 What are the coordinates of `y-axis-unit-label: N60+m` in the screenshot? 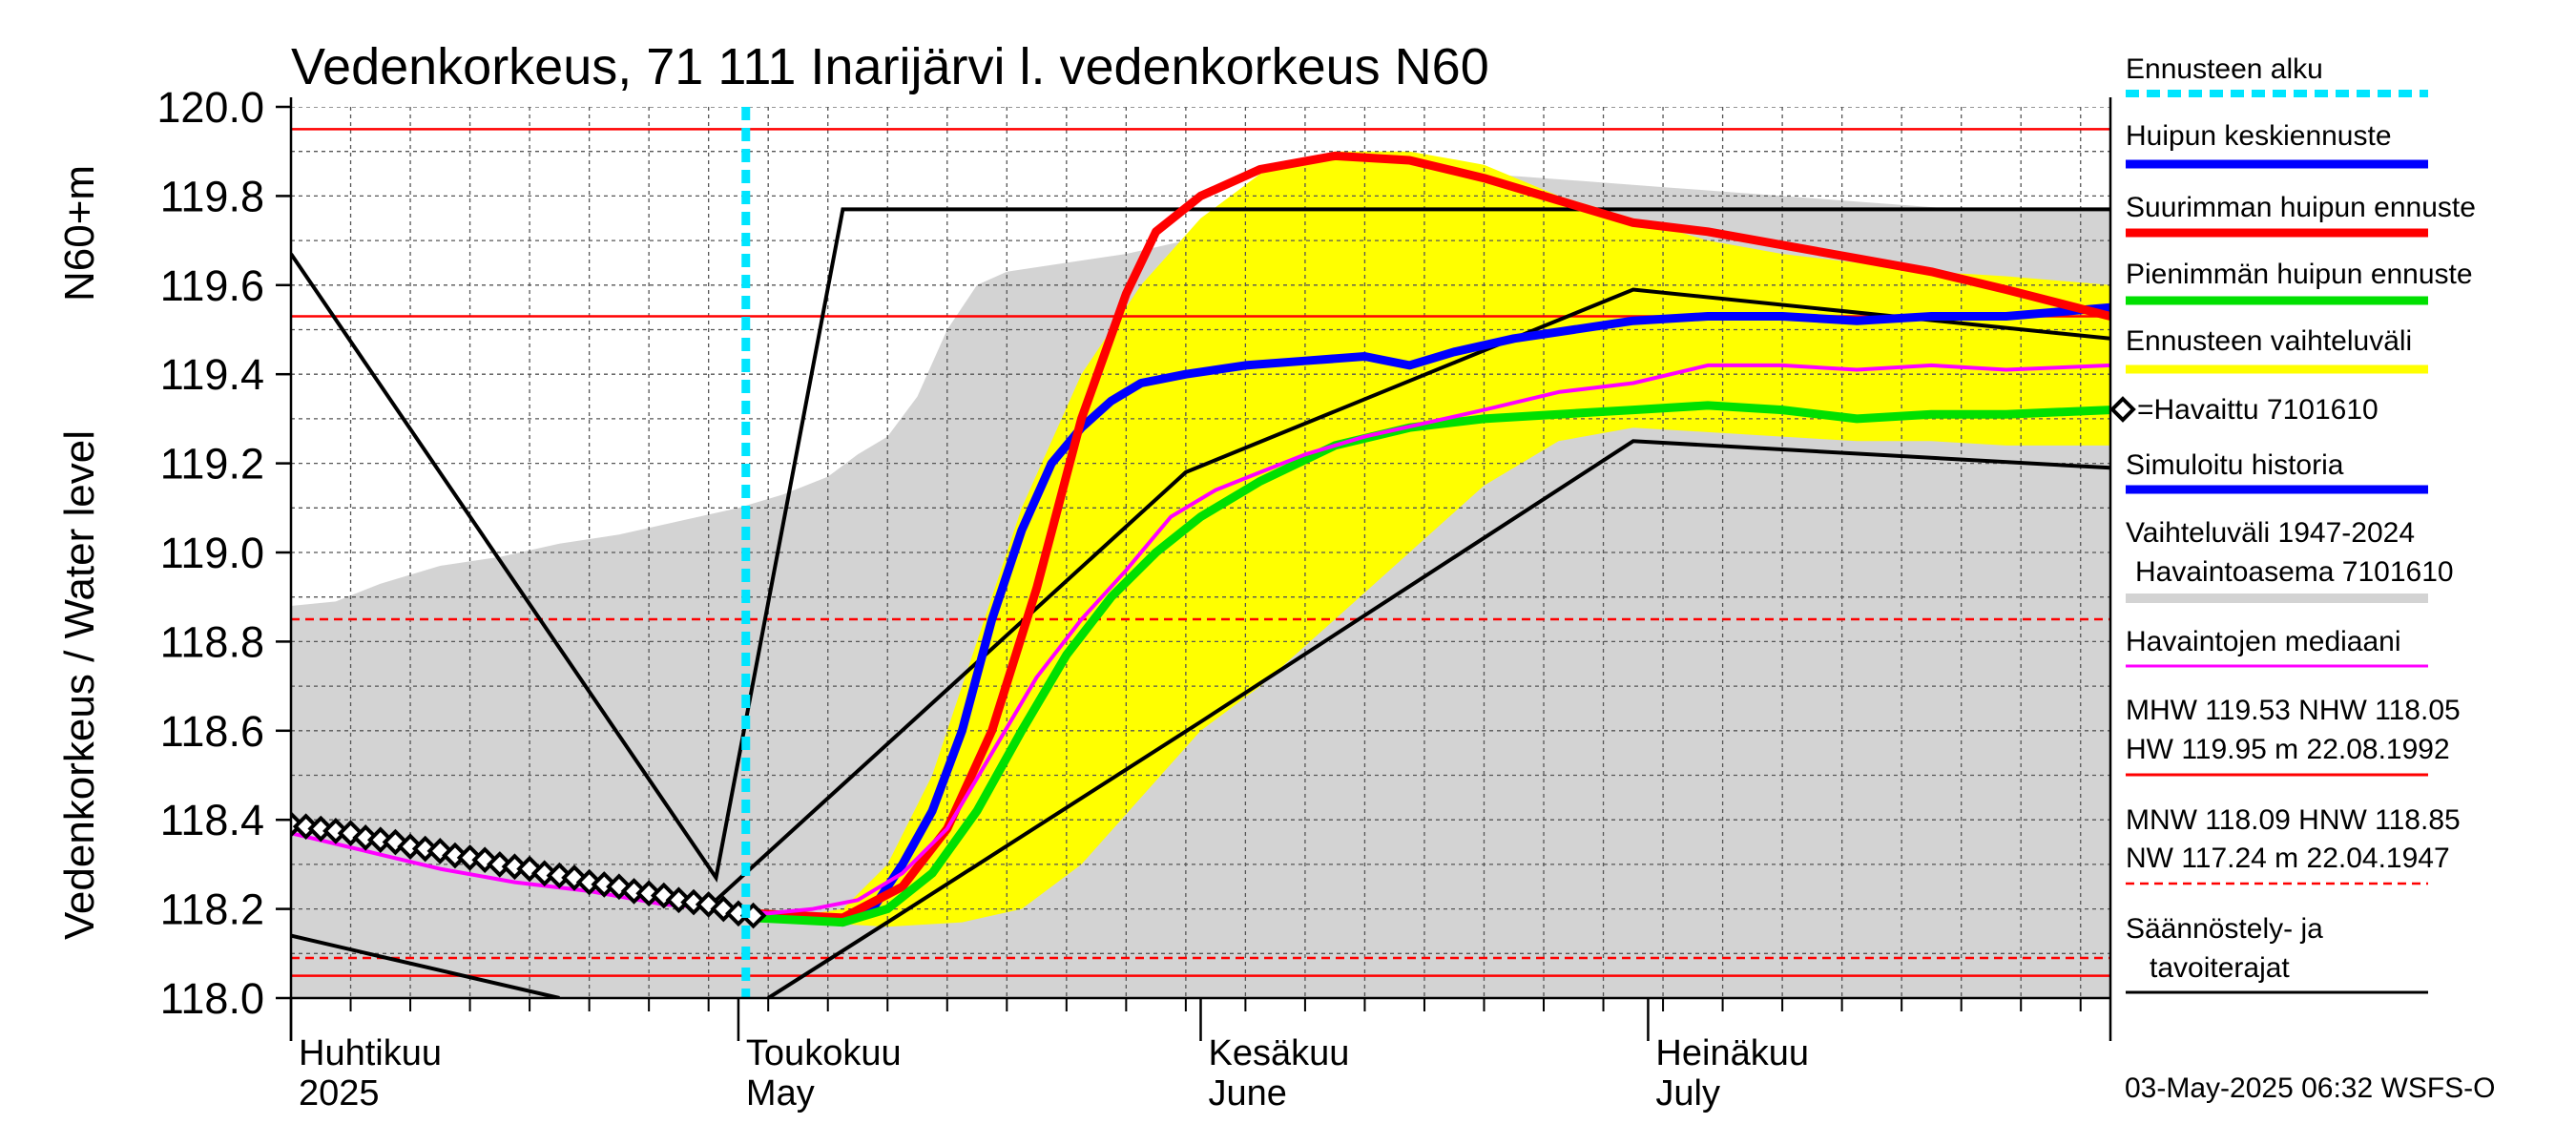 It's located at (79, 233).